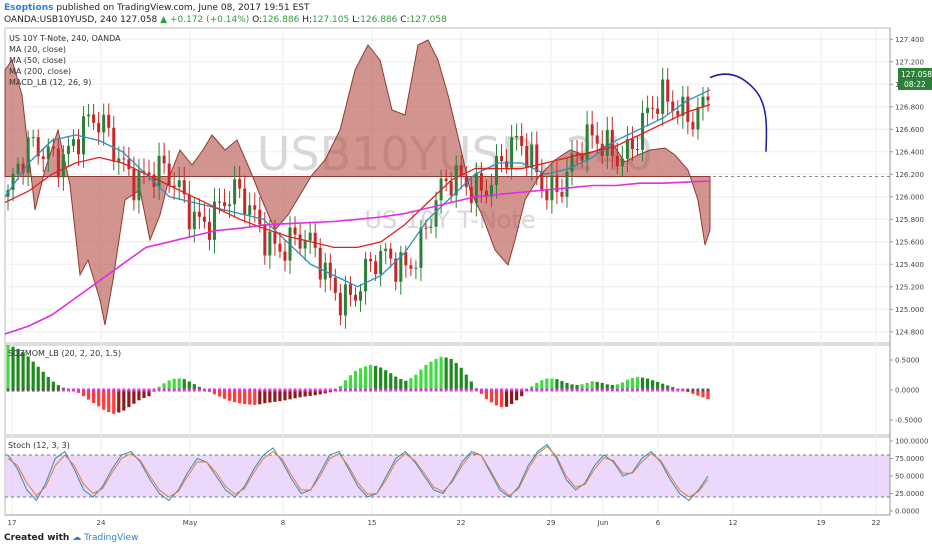  I want to click on high-value: 127.105, so click(331, 20).